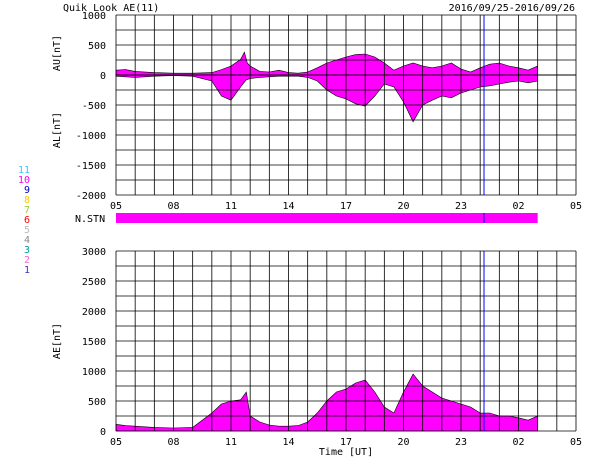 The height and width of the screenshot is (460, 590). I want to click on ae-x-tick-label: 14, so click(288, 442).